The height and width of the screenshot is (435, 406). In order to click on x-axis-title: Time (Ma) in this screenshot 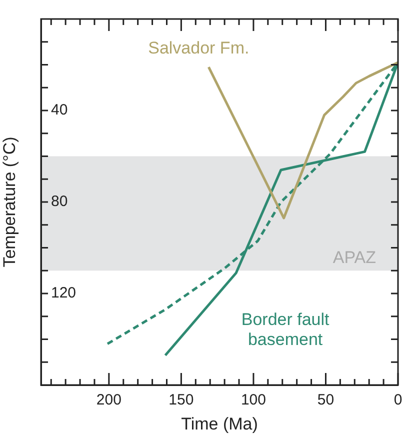, I will do `click(219, 424)`.